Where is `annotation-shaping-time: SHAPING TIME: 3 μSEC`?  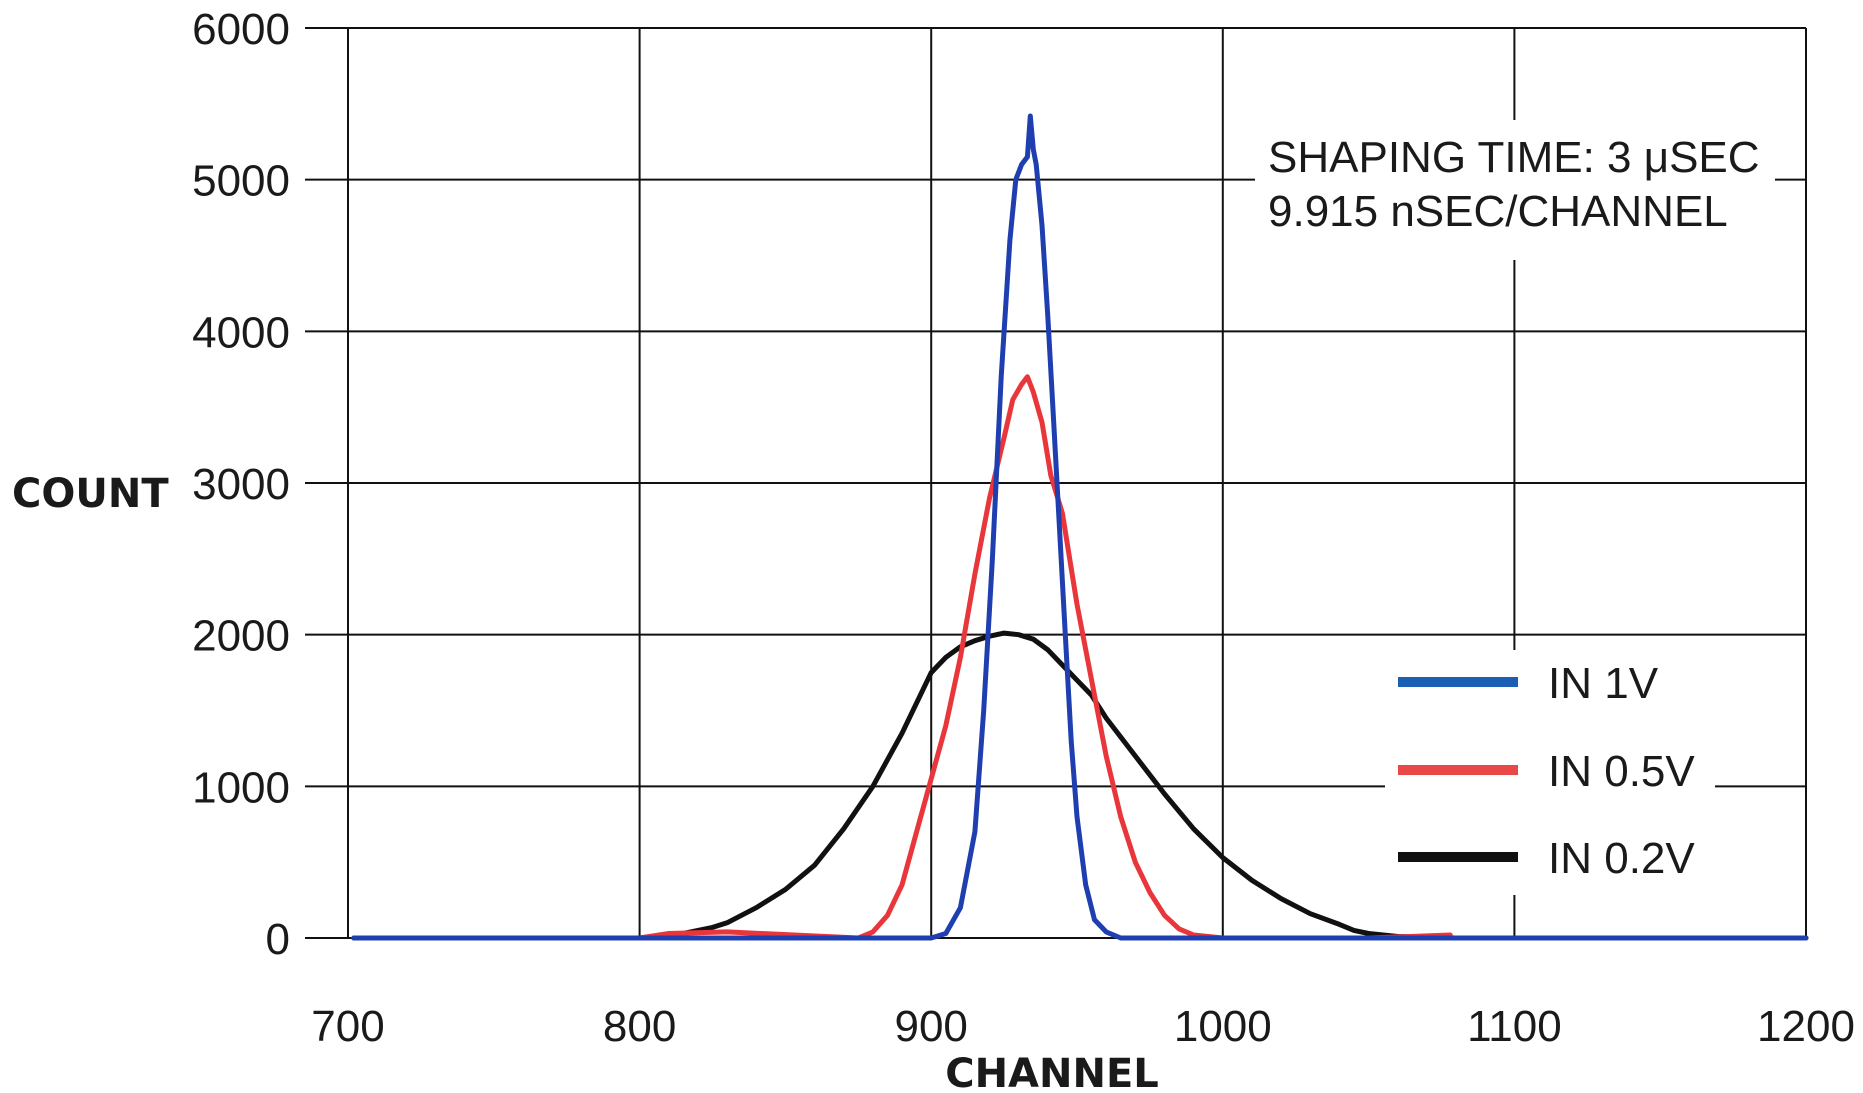
annotation-shaping-time: SHAPING TIME: 3 μSEC is located at coordinates (1514, 157).